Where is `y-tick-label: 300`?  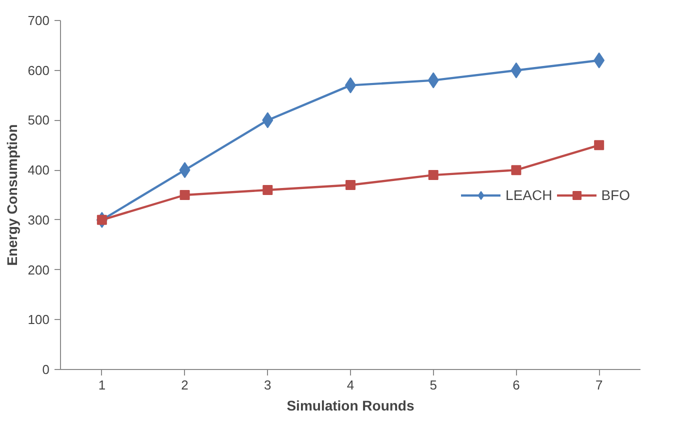 y-tick-label: 300 is located at coordinates (39, 220).